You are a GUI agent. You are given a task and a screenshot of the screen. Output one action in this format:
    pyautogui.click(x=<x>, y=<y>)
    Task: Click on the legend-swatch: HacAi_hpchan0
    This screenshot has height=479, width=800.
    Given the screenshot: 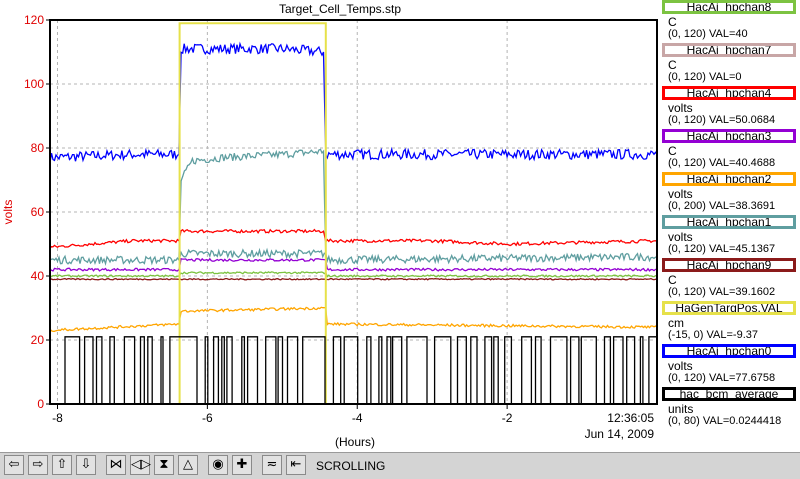 What is the action you would take?
    pyautogui.click(x=729, y=351)
    